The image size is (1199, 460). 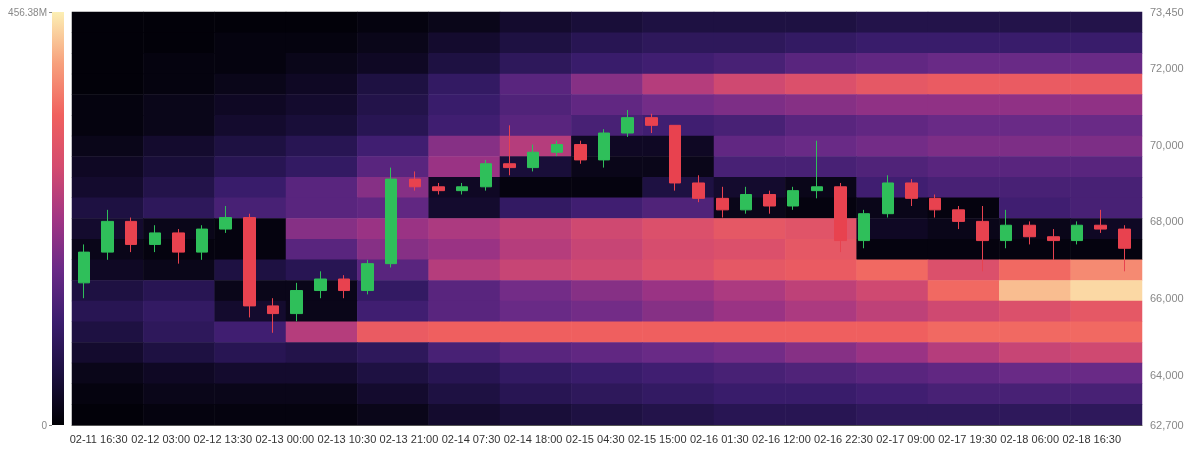 What do you see at coordinates (595, 438) in the screenshot?
I see `x-tick-label: 02-15 04:30` at bounding box center [595, 438].